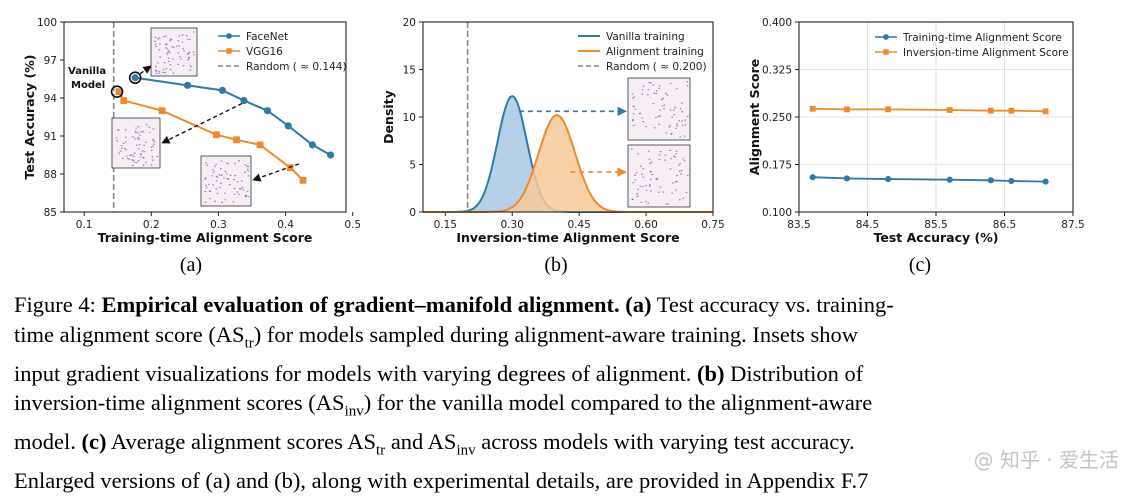 Image resolution: width=1133 pixels, height=496 pixels. Describe the element at coordinates (88, 85) in the screenshot. I see `annotation-model: Model` at that location.